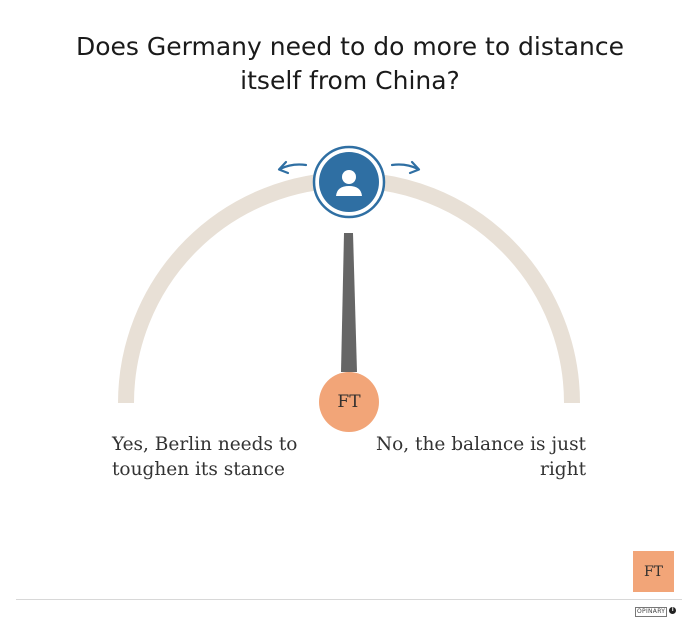 The width and height of the screenshot is (700, 626). I want to click on dial-hub-ft-badge: FT, so click(349, 402).